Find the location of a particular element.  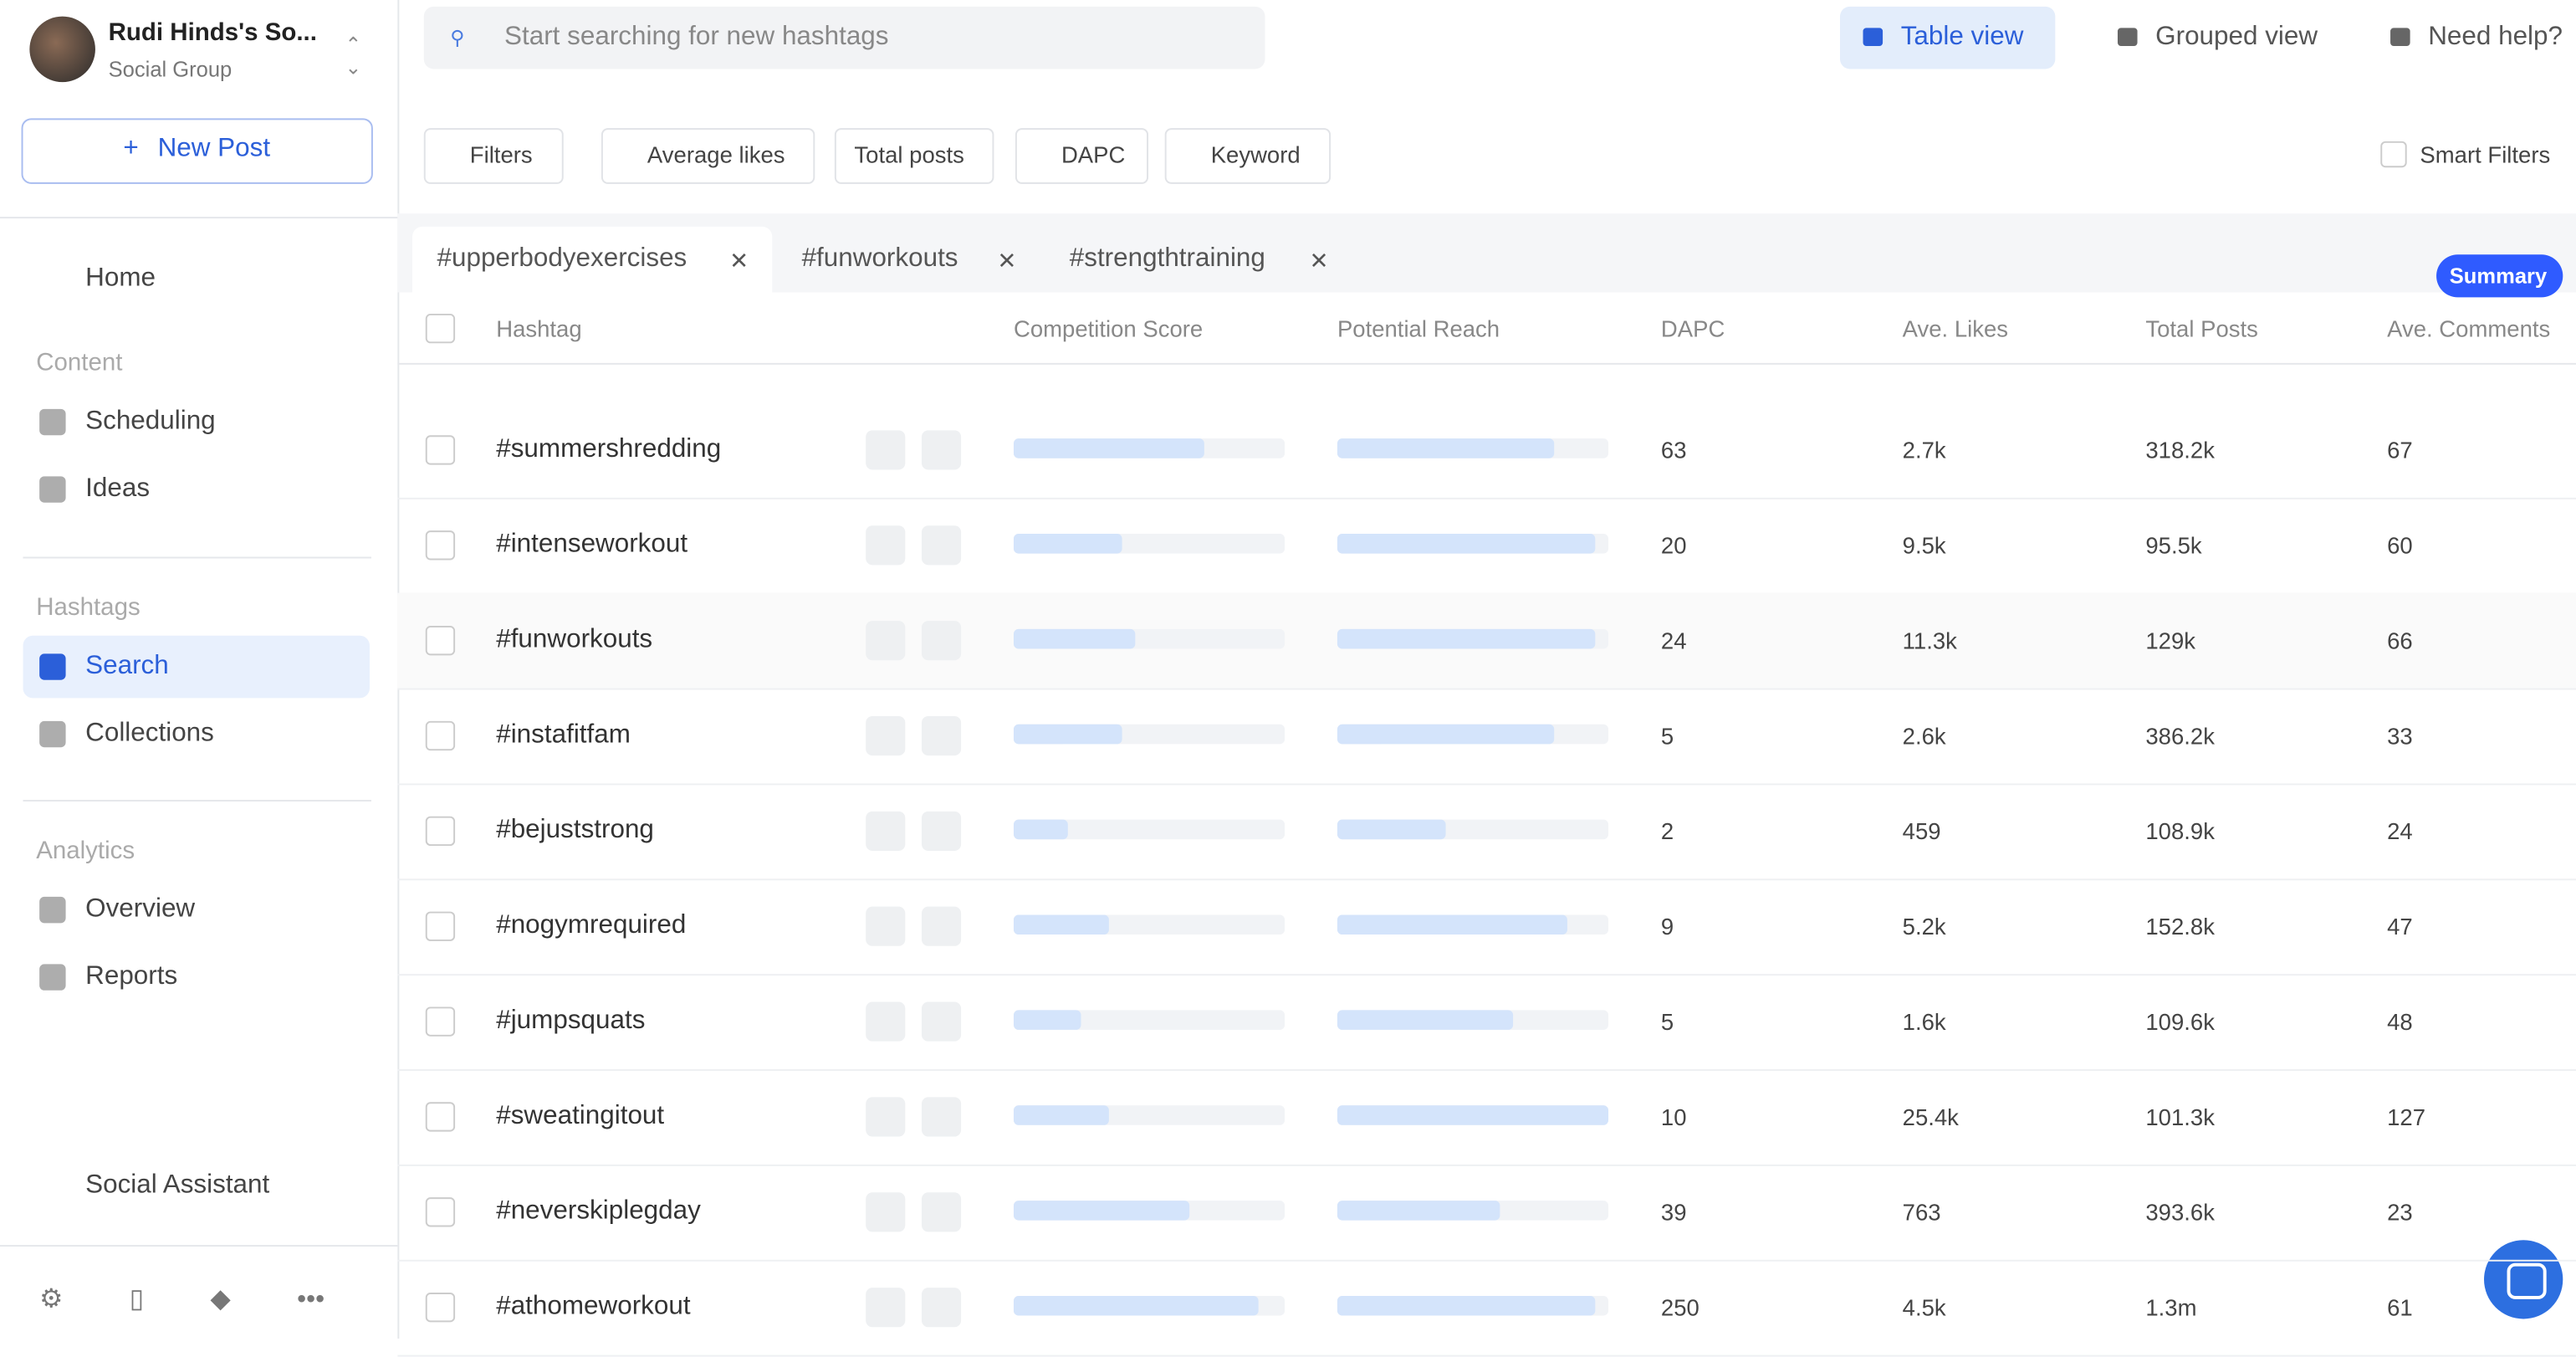

column-header: DAPC is located at coordinates (1692, 328).